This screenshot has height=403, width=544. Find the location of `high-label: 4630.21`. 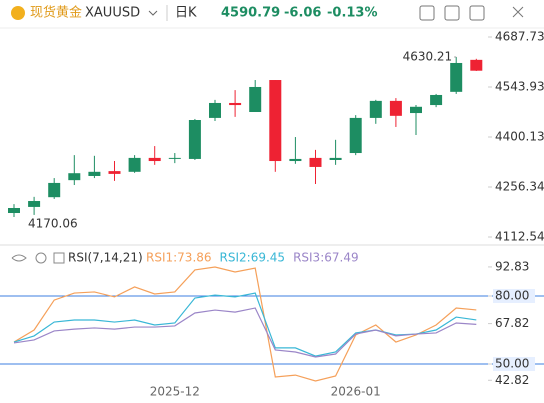

high-label: 4630.21 is located at coordinates (428, 56).